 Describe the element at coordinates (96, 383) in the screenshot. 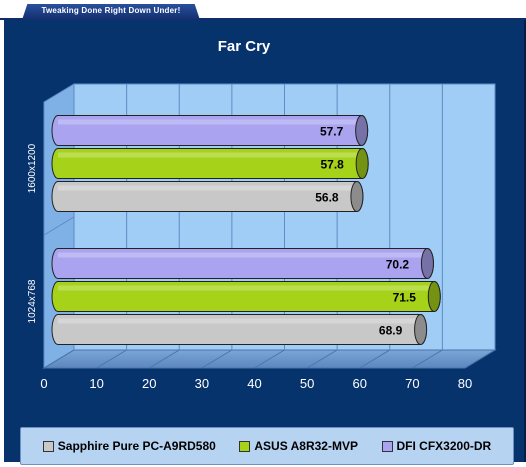

I see `x-tick-label: 10` at that location.